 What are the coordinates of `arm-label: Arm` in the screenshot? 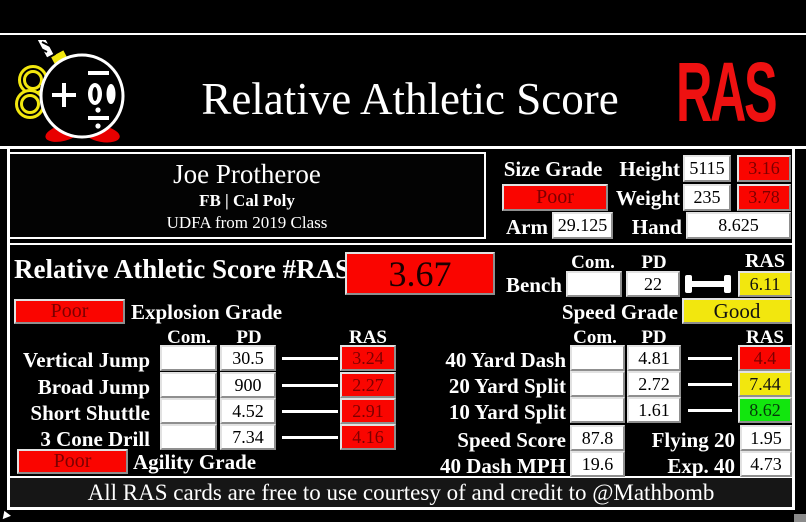 It's located at (527, 227).